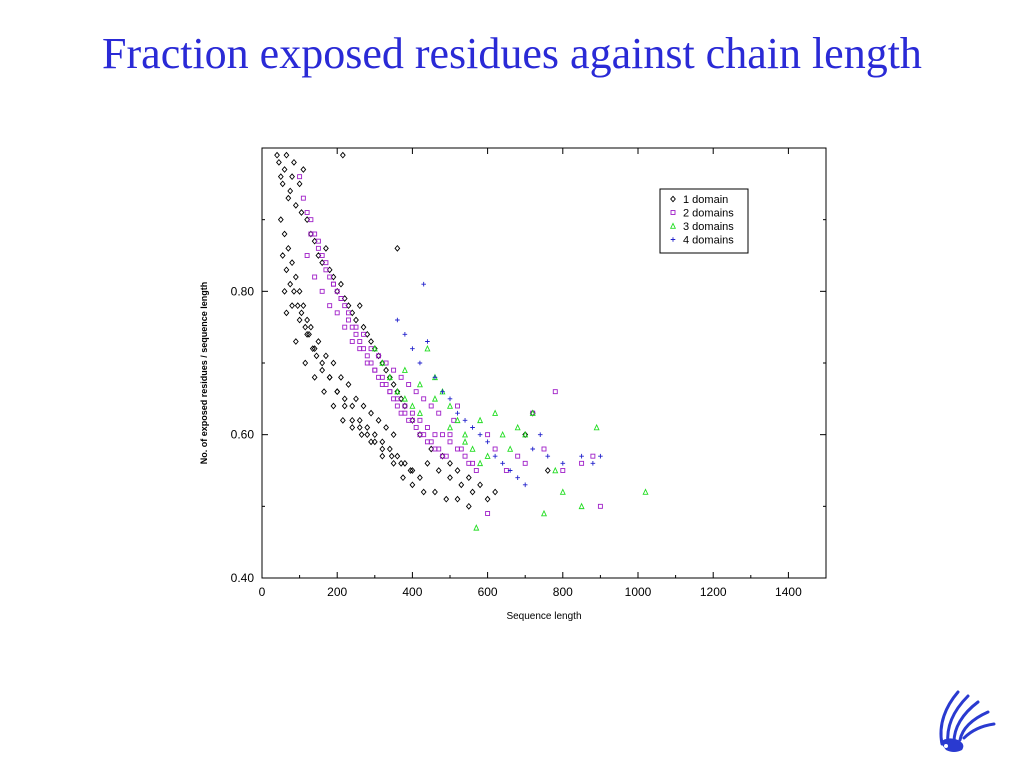  Describe the element at coordinates (563, 592) in the screenshot. I see `x-tick-label: 800` at that location.